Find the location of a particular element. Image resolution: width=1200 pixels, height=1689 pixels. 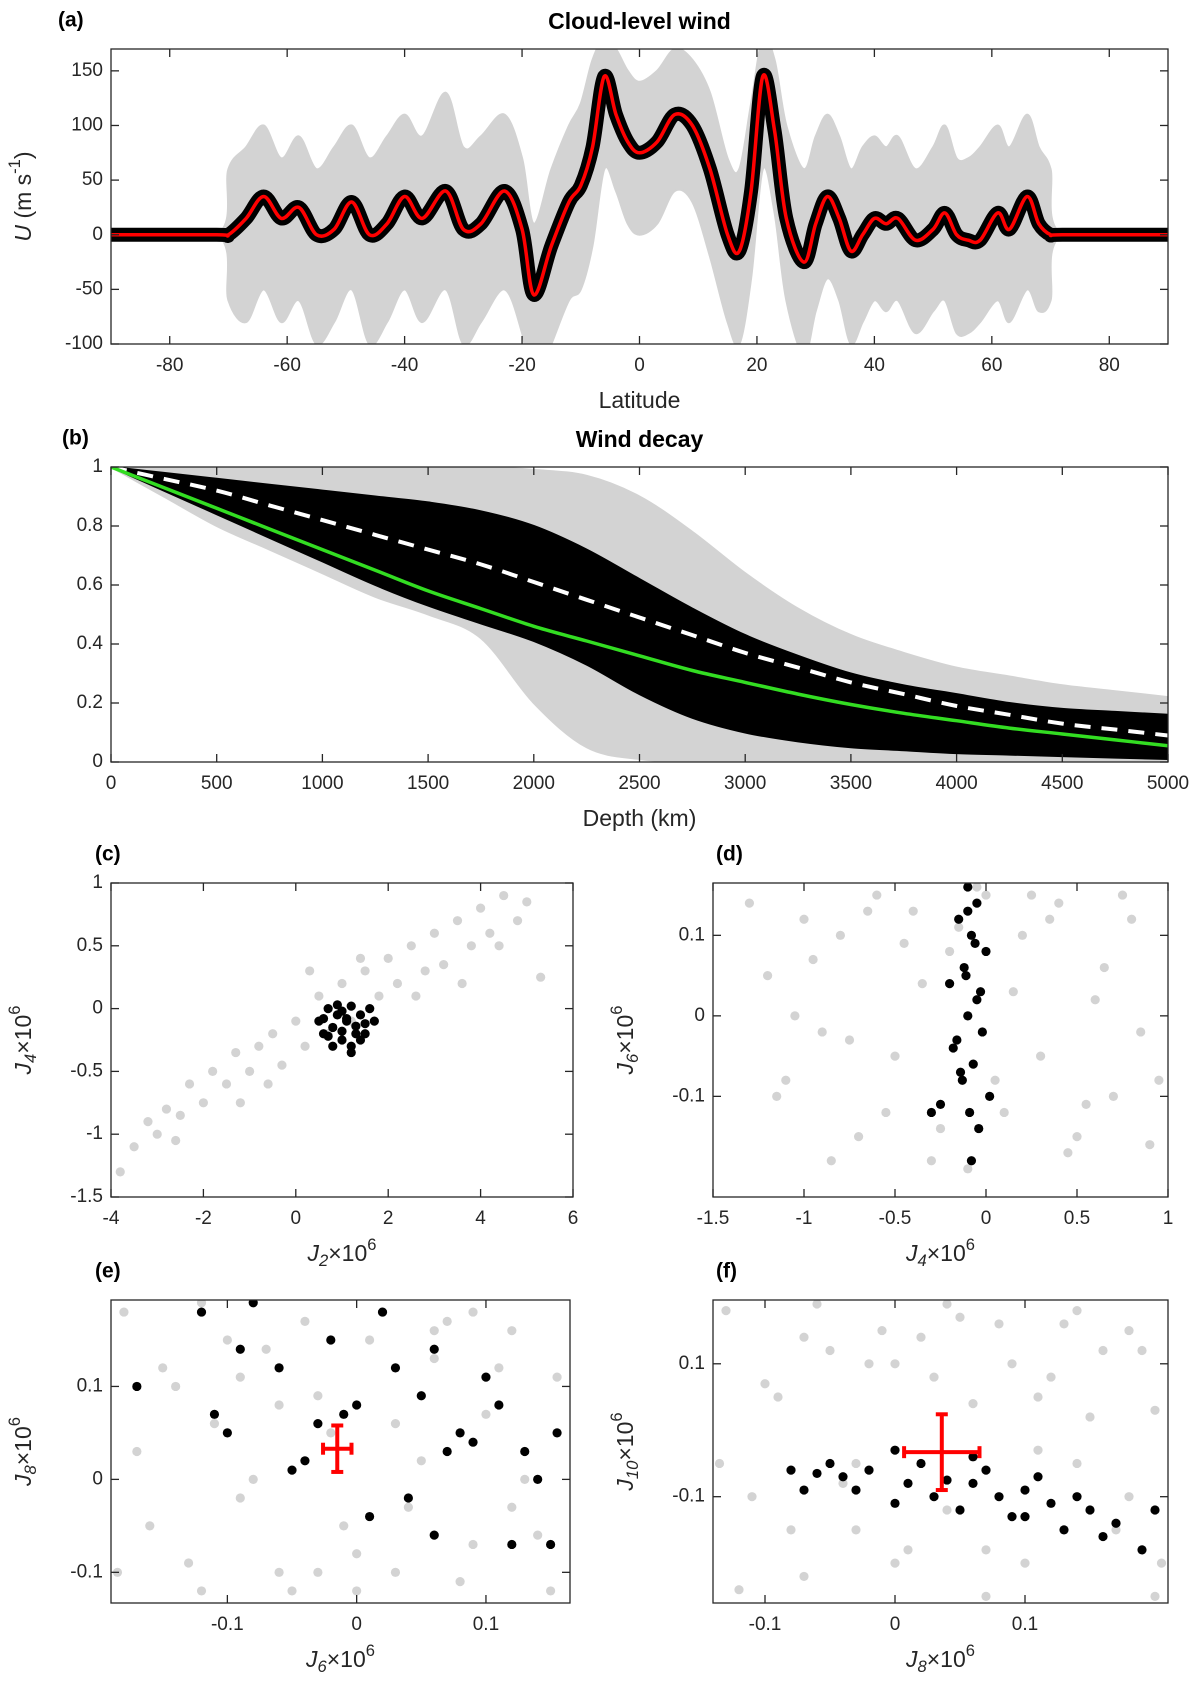

y-tick-label: 0.5 is located at coordinates (90, 945).